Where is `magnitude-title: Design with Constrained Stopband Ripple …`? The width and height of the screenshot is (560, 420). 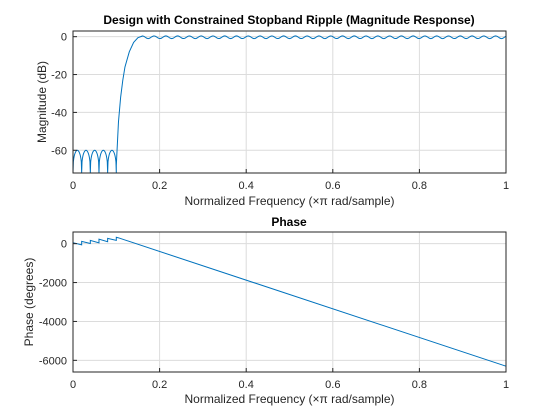
magnitude-title: Design with Constrained Stopband Ripple … is located at coordinates (288, 20).